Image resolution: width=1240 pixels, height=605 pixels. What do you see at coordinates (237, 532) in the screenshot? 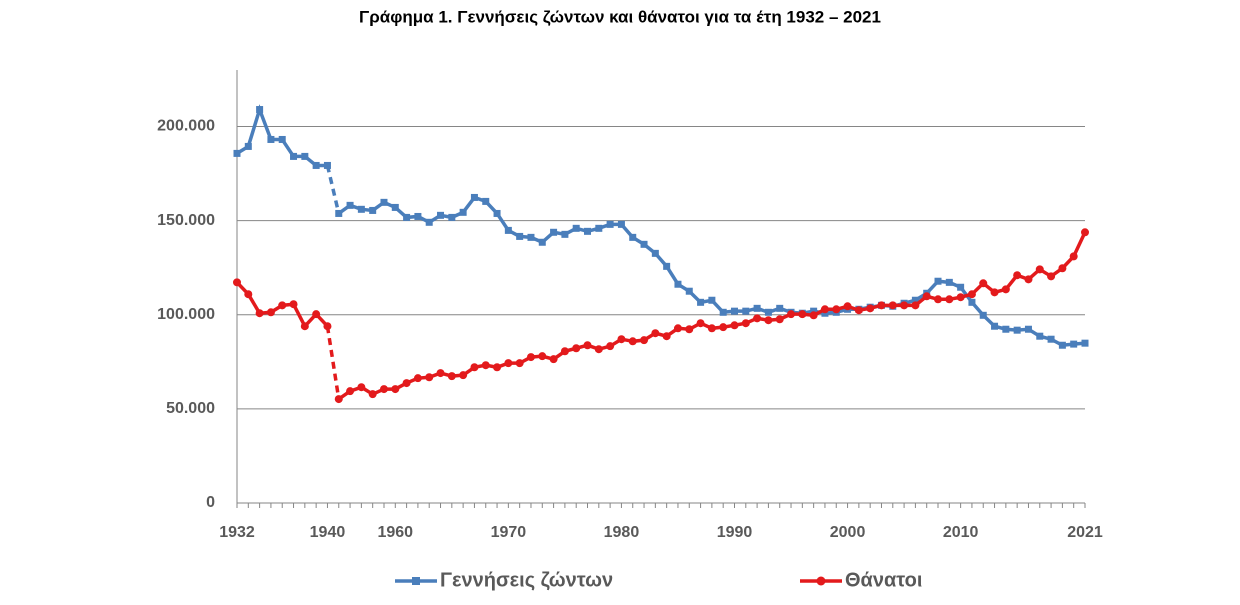
I see `x-tick-label: 1932` at bounding box center [237, 532].